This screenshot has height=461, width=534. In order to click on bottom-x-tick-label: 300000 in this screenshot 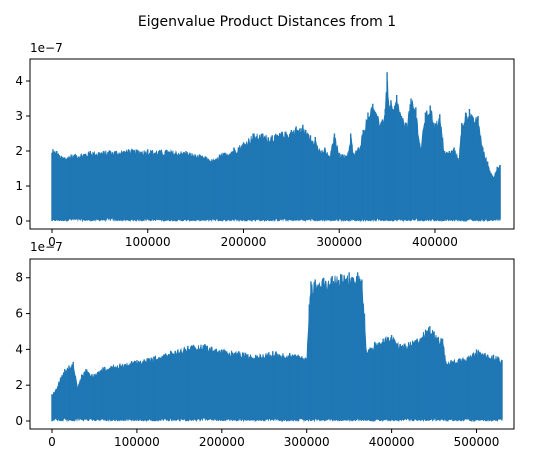, I will do `click(307, 442)`.